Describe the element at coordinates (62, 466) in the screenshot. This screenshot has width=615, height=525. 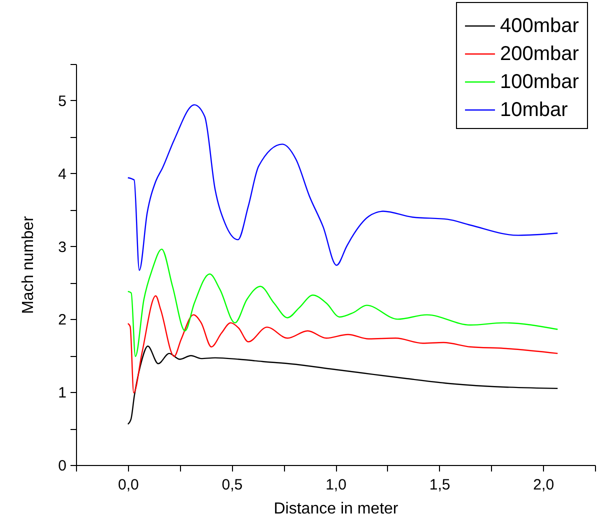
I see `y-tick-label: 0` at that location.